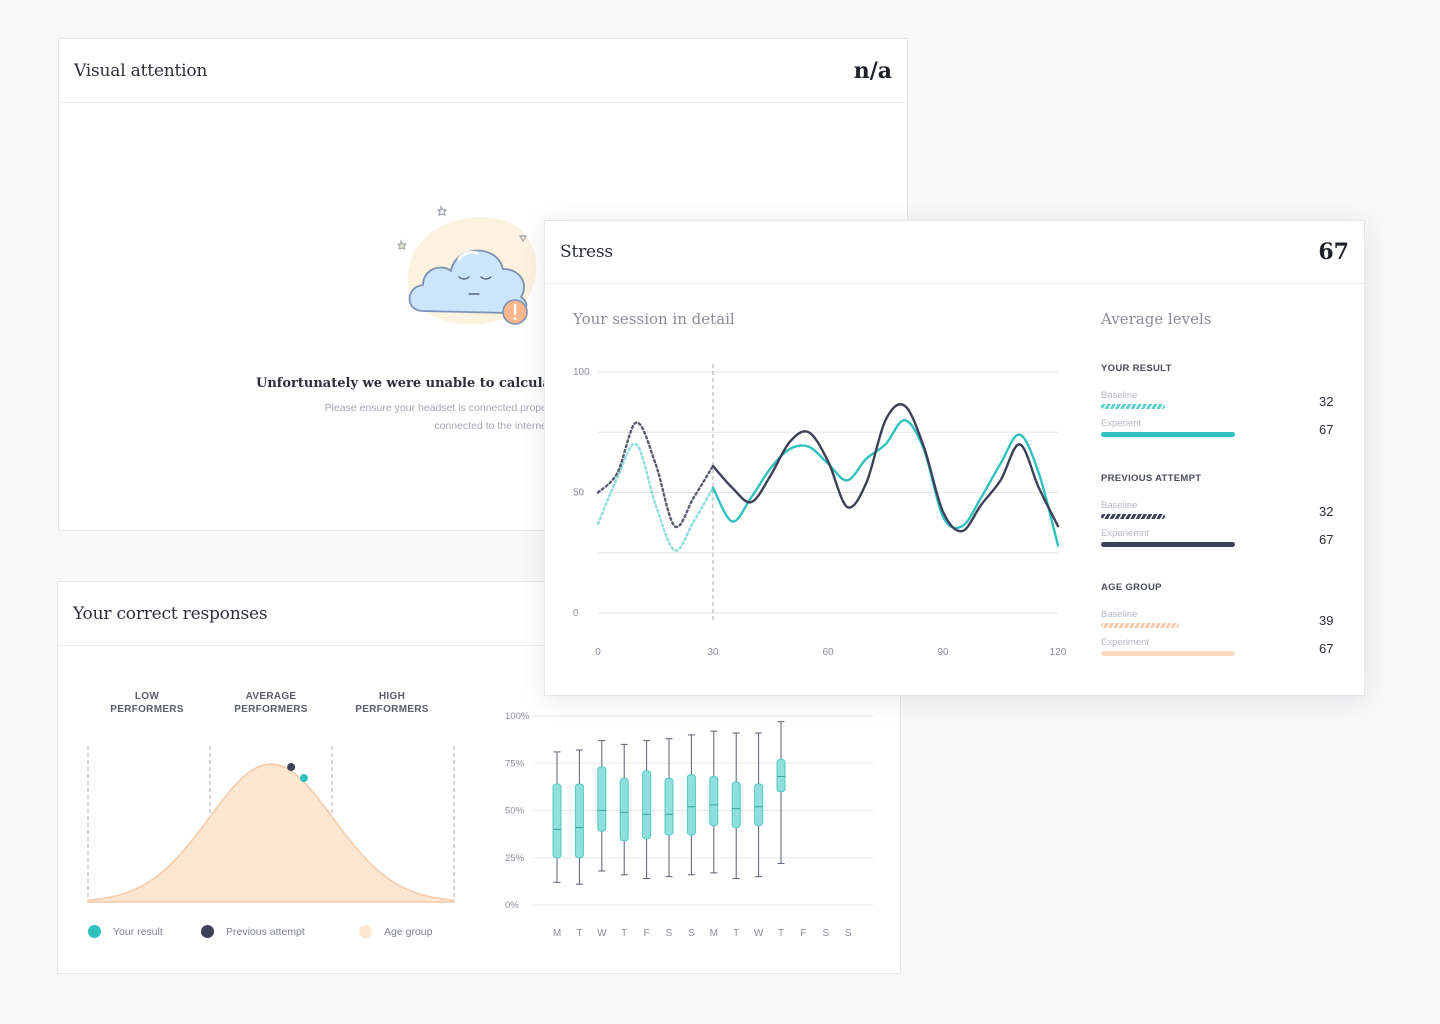 Image resolution: width=1440 pixels, height=1024 pixels. What do you see at coordinates (138, 931) in the screenshot?
I see `legend-label: Your result` at bounding box center [138, 931].